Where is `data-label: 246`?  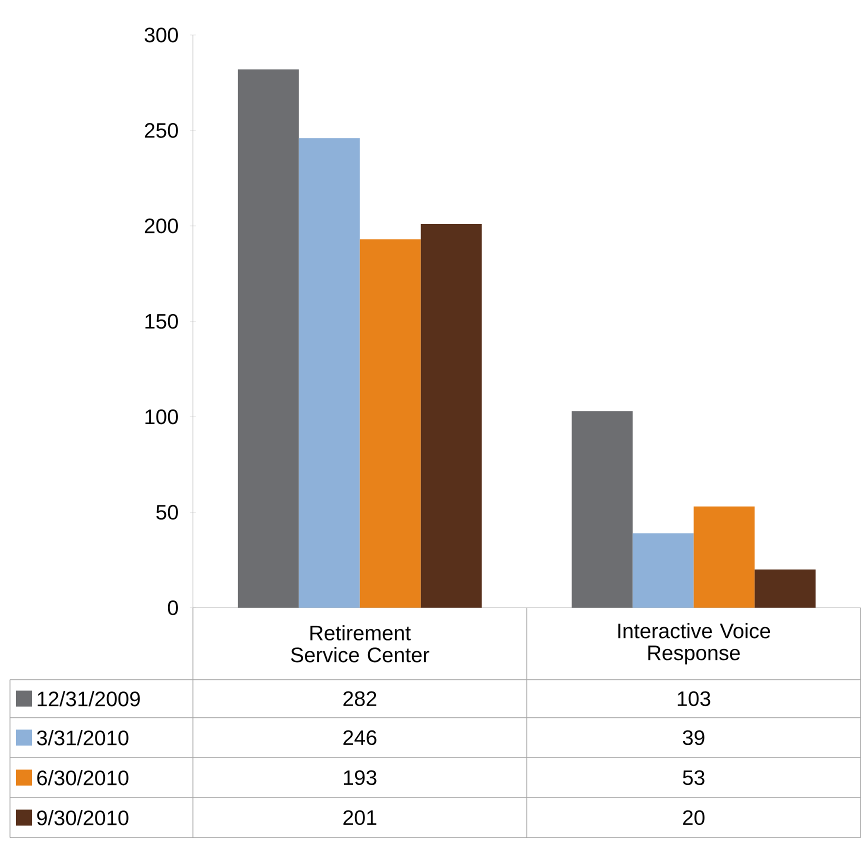 data-label: 246 is located at coordinates (359, 738).